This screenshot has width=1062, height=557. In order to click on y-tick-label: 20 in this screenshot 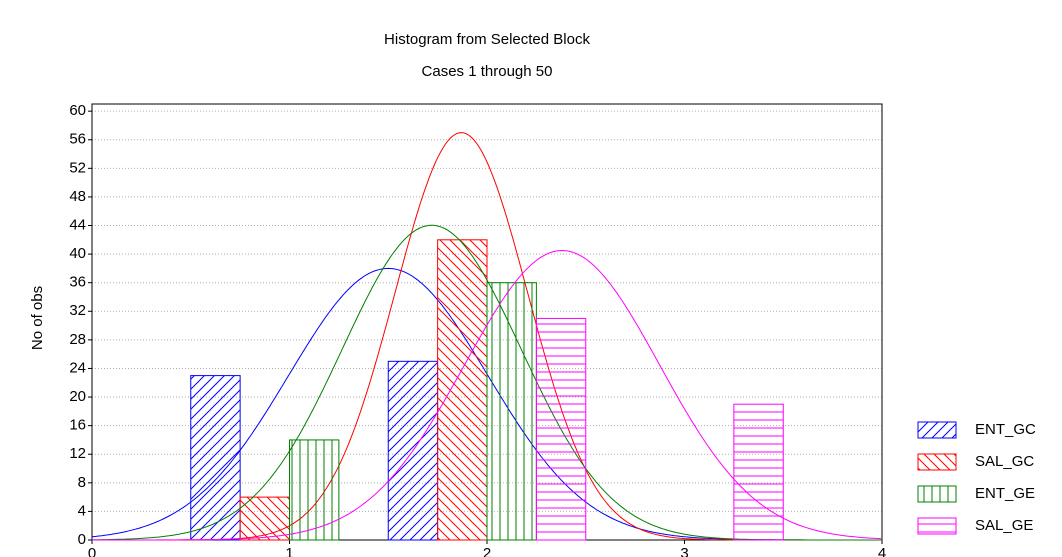, I will do `click(77, 396)`.